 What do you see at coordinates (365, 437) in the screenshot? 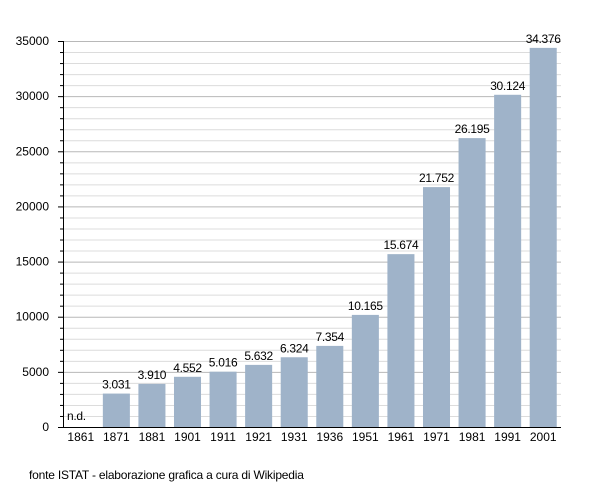
I see `x-tick-label-1951: 1951` at bounding box center [365, 437].